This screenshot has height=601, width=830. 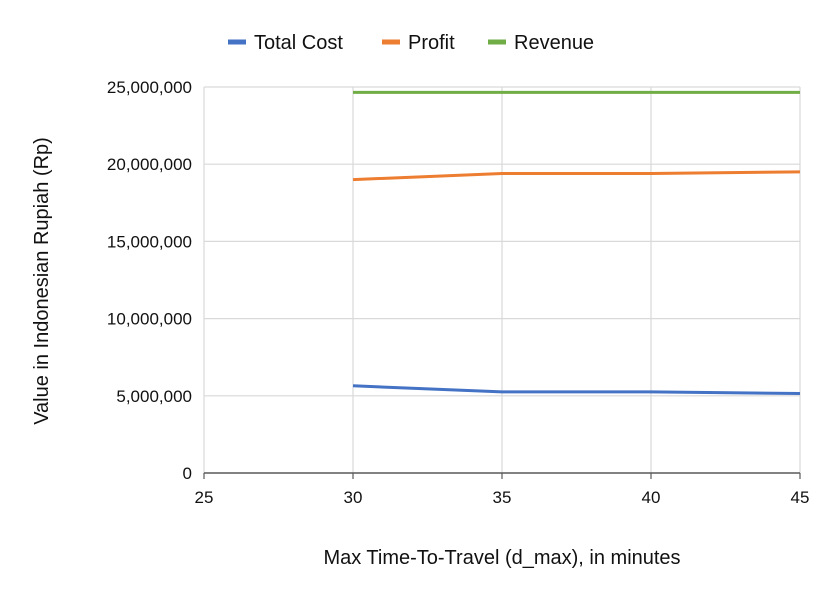 What do you see at coordinates (42, 281) in the screenshot?
I see `y-axis-title: Value in Indonesian Rupiah (Rp)` at bounding box center [42, 281].